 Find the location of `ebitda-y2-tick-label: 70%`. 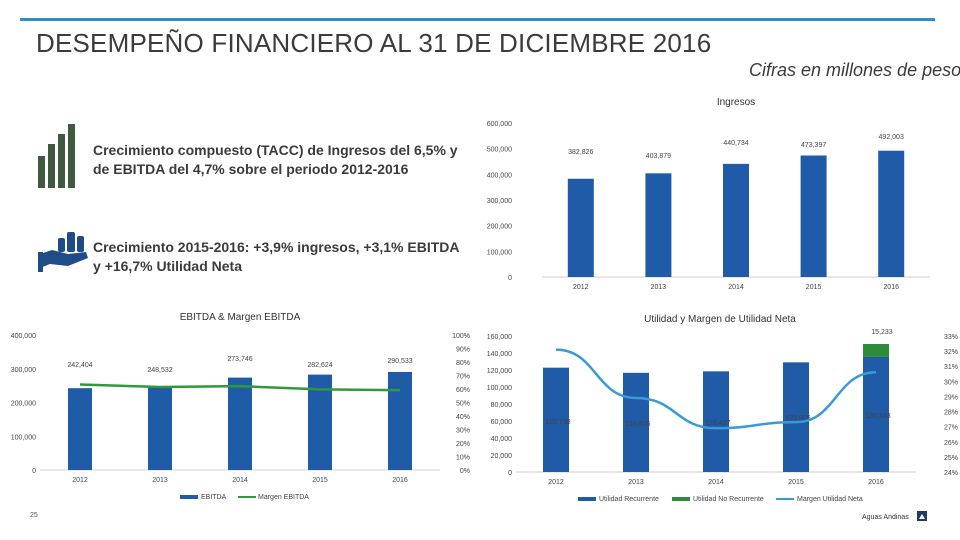

ebitda-y2-tick-label: 70% is located at coordinates (463, 377).